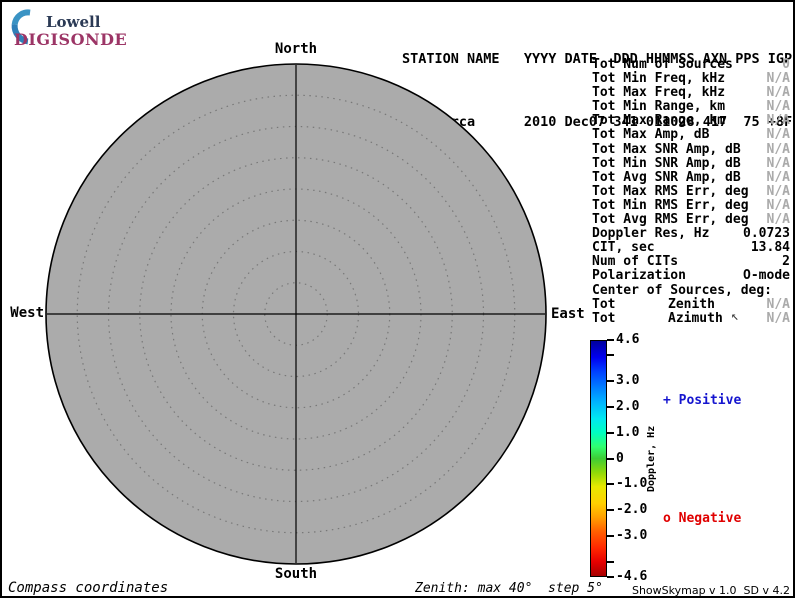  I want to click on lowell-digisonde-logo: Lowell DIGISONDE, so click(72, 27).